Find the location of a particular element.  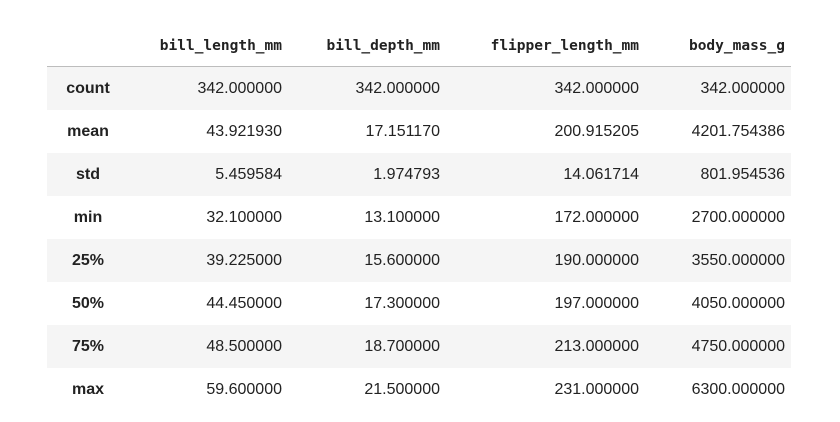

table-cell: 32.100000 is located at coordinates (244, 217).